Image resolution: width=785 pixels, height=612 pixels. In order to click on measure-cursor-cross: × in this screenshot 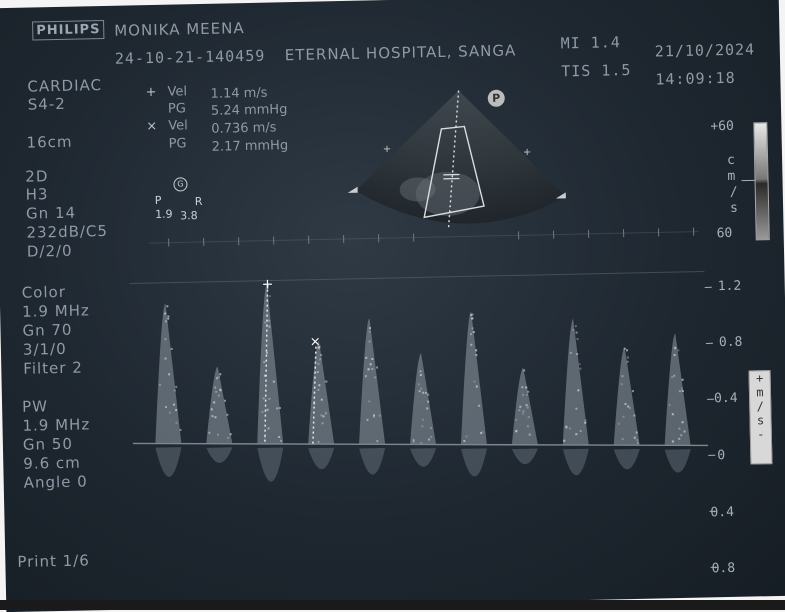, I will do `click(315, 342)`.